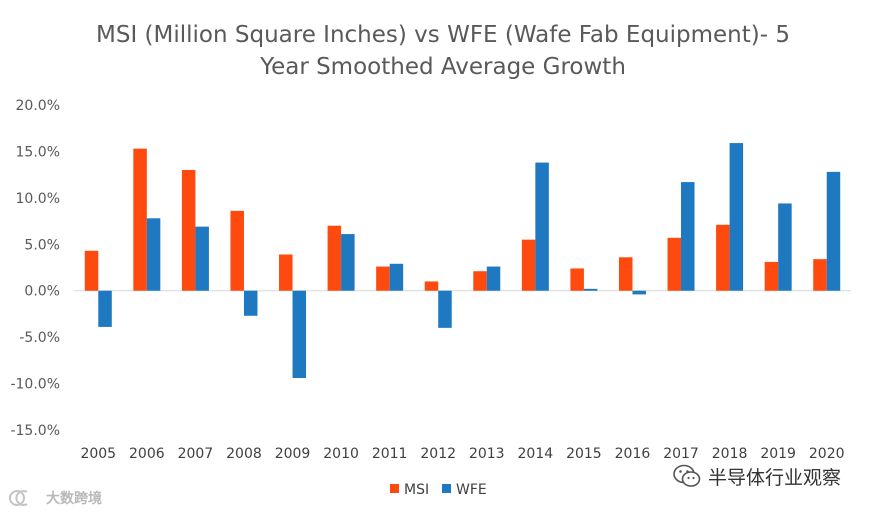 This screenshot has height=515, width=886. I want to click on watermark-right: 半导体行业观察, so click(756, 476).